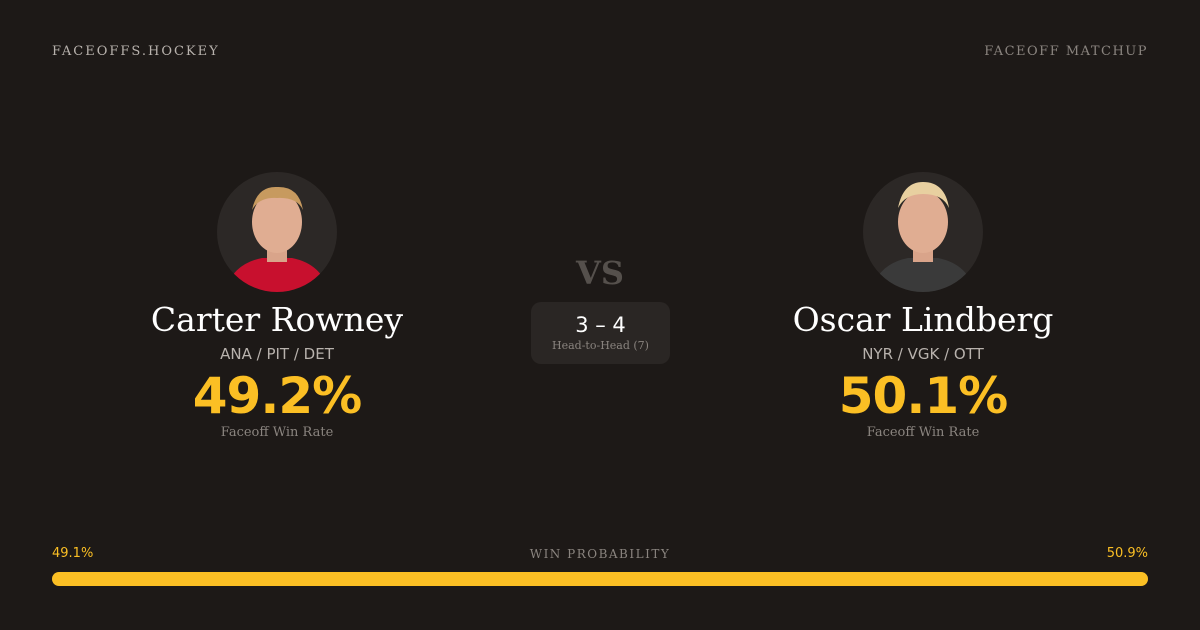  What do you see at coordinates (869, 579) in the screenshot?
I see `win-probability-segment-right` at bounding box center [869, 579].